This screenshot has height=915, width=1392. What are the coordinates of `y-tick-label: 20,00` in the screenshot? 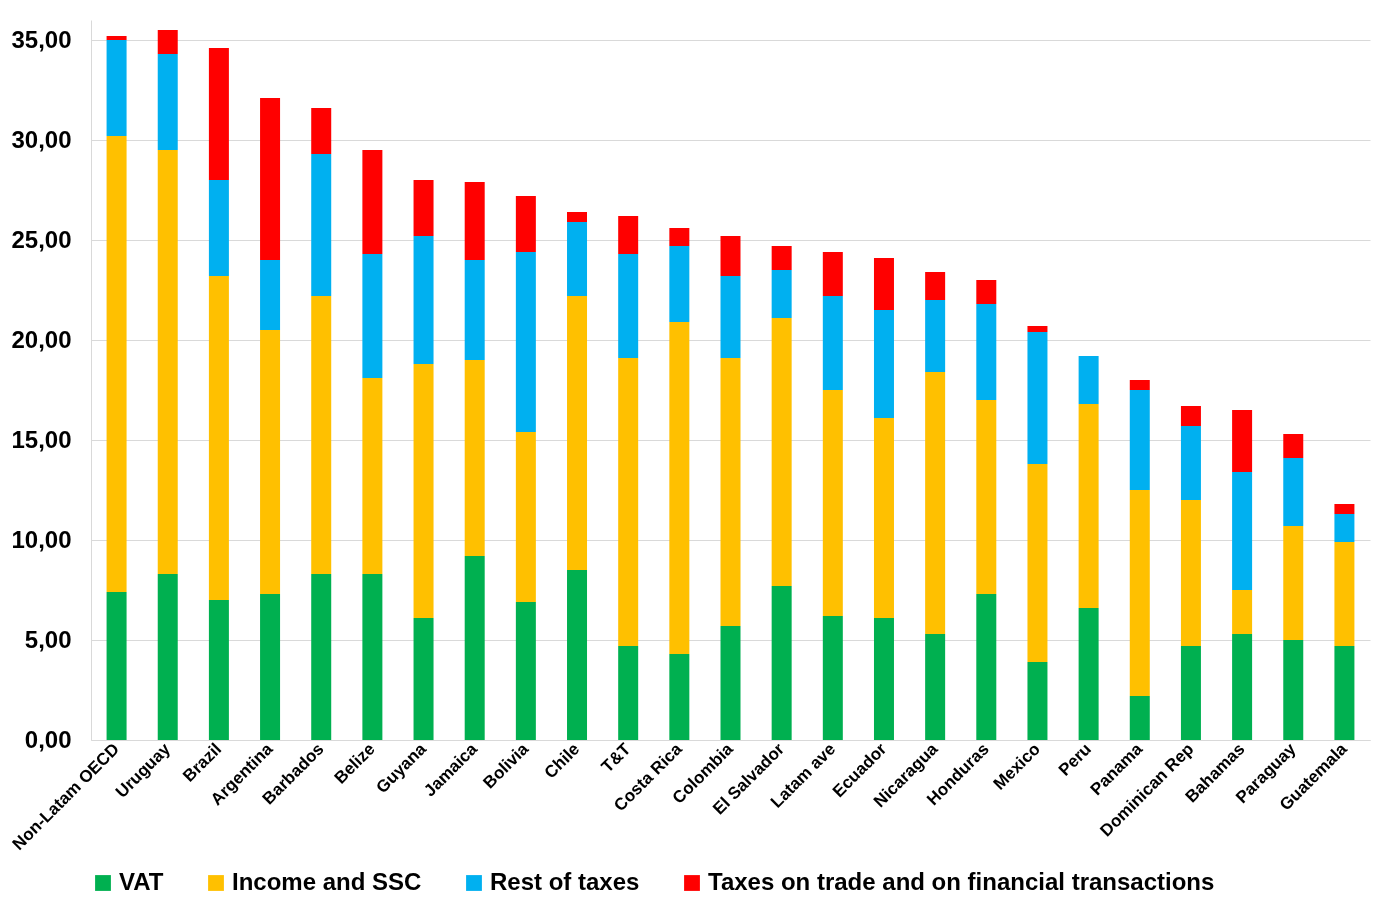 It's located at (41, 339).